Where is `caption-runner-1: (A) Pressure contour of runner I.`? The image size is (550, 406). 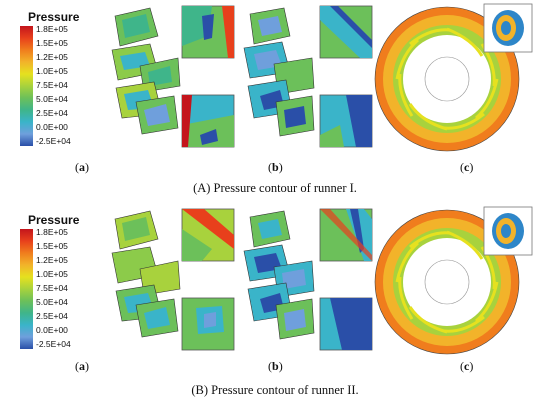 caption-runner-1: (A) Pressure contour of runner I. is located at coordinates (275, 188).